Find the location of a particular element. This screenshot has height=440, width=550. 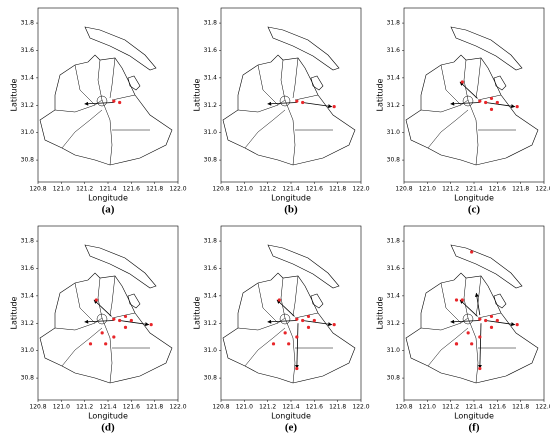

caption: (d) is located at coordinates (108, 428).